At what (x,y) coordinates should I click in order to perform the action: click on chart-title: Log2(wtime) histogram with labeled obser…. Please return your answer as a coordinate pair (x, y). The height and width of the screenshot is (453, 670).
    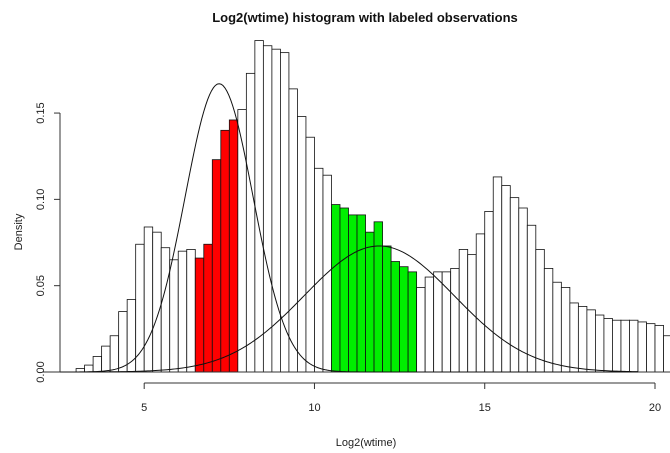
    Looking at the image, I should click on (365, 17).